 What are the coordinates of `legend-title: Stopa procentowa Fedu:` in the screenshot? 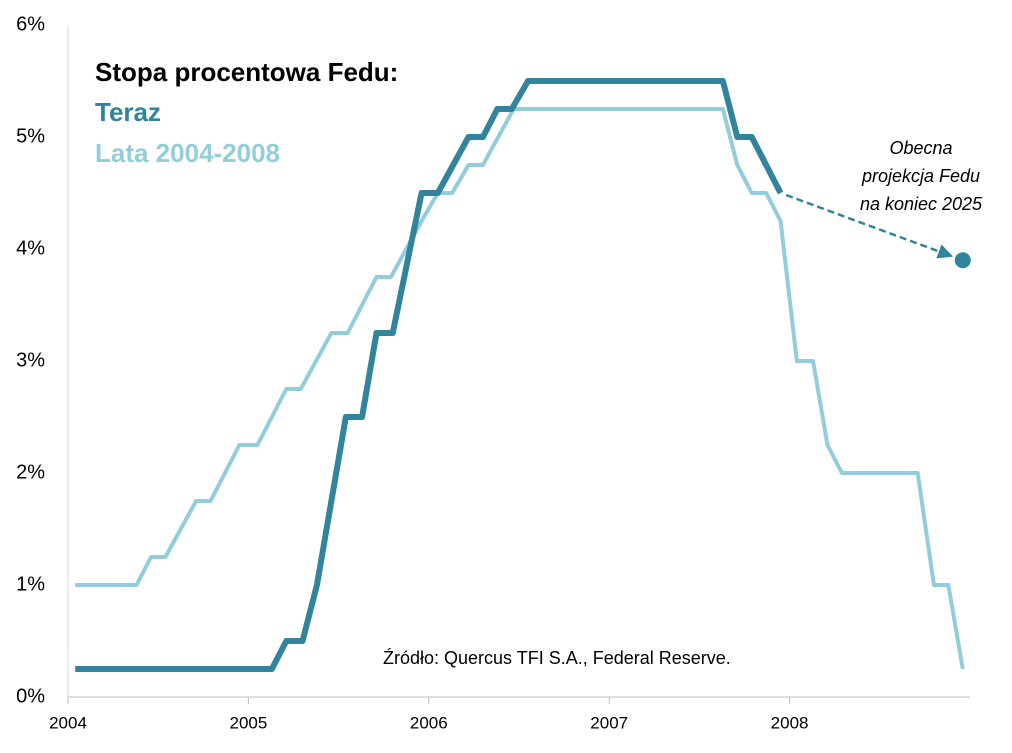 It's located at (246, 72).